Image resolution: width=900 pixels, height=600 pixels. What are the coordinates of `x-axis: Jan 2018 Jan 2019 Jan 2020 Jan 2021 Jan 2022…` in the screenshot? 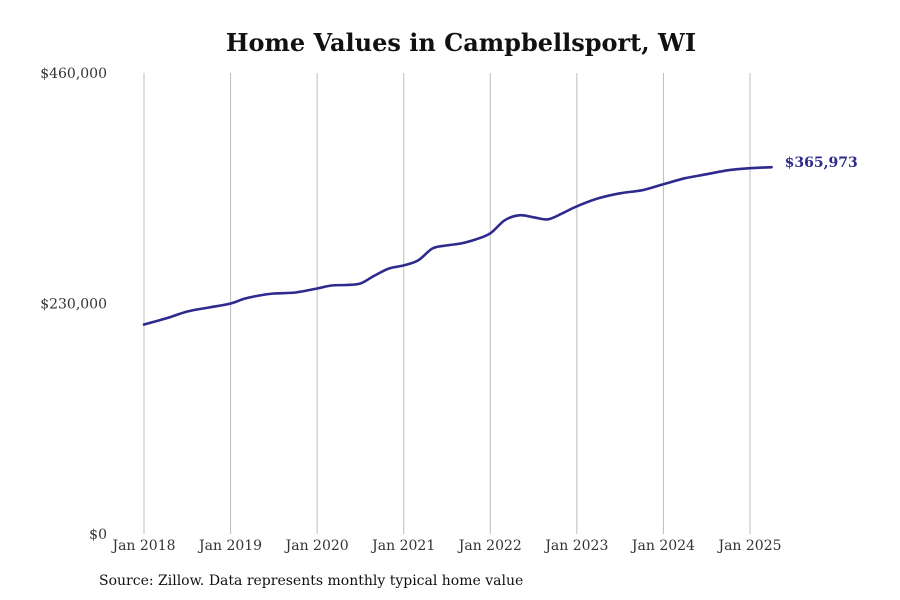 It's located at (445, 546).